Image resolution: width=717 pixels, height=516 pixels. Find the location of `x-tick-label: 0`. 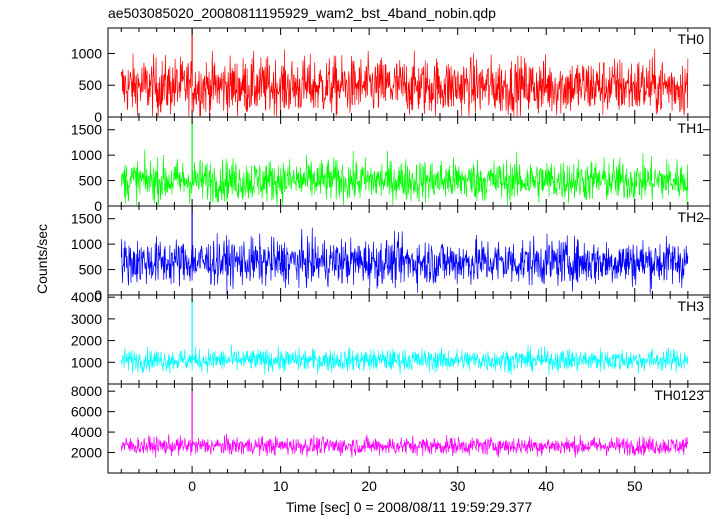

x-tick-label: 0 is located at coordinates (192, 486).